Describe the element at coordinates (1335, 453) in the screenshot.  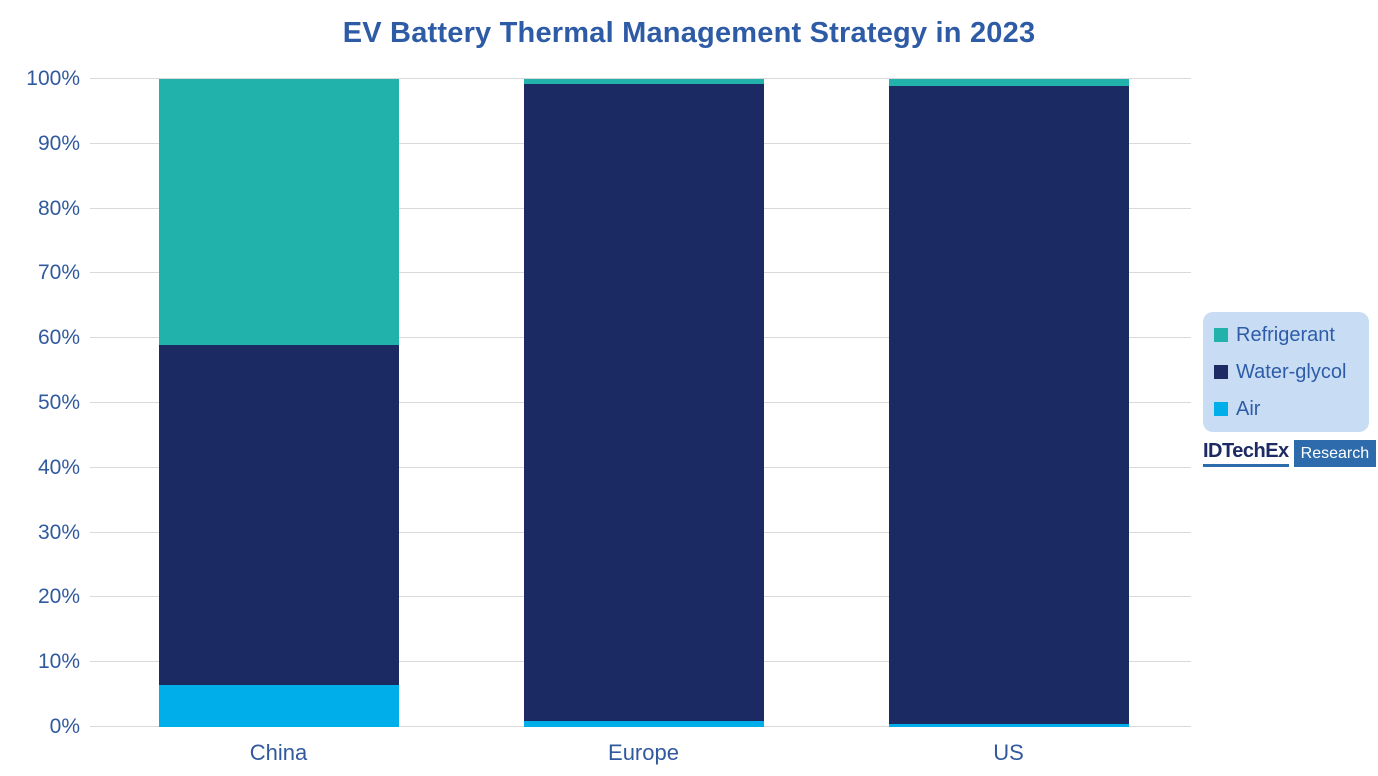
I see `brand-suffix: Research` at that location.